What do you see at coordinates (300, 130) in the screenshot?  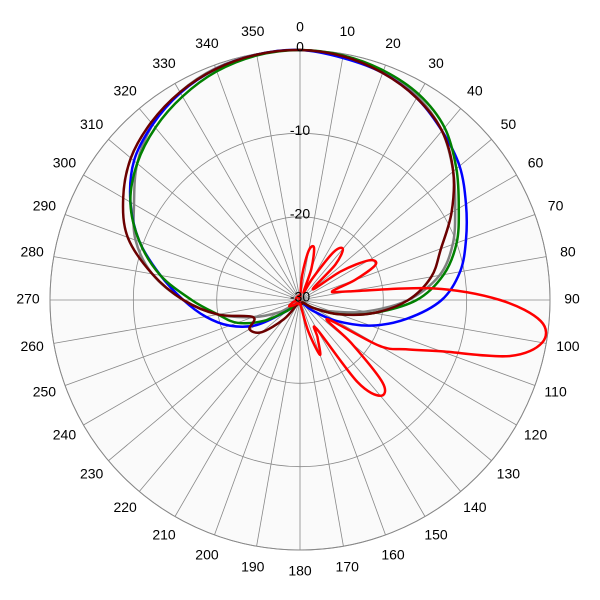 I see `r-tick-label: -10` at bounding box center [300, 130].